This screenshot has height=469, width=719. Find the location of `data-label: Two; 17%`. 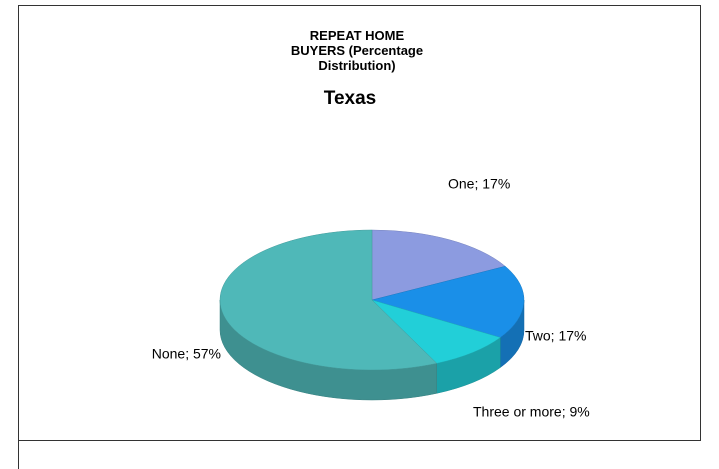

data-label: Two; 17% is located at coordinates (555, 336).